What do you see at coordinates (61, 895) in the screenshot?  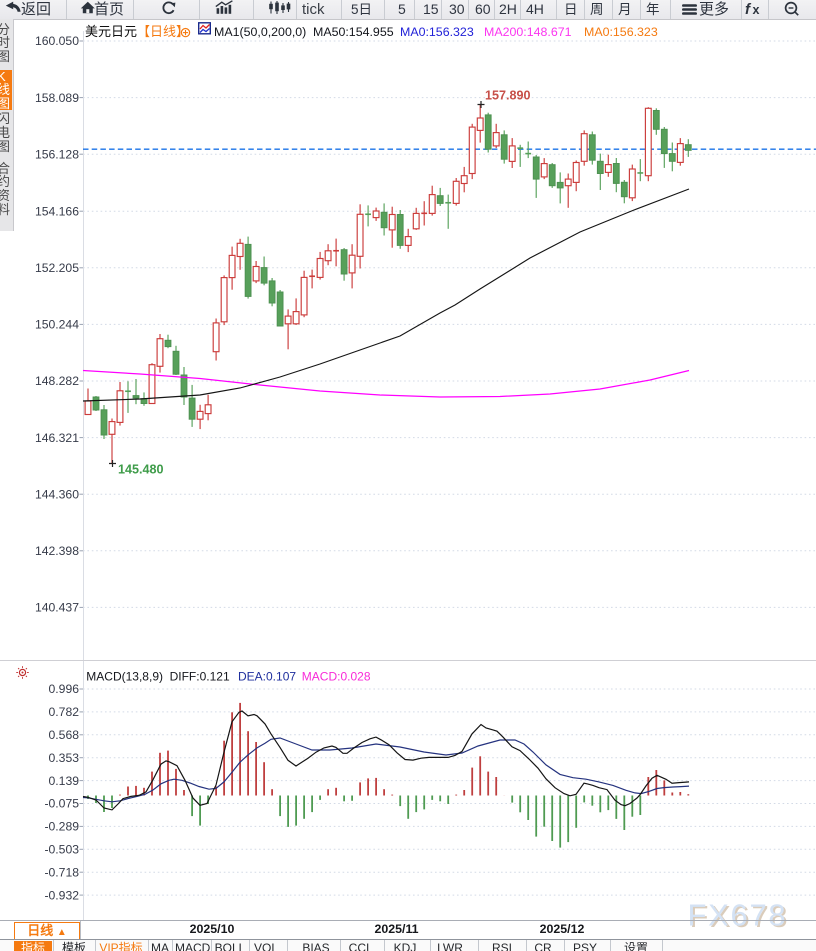 I see `svg-text: -0.932` at bounding box center [61, 895].